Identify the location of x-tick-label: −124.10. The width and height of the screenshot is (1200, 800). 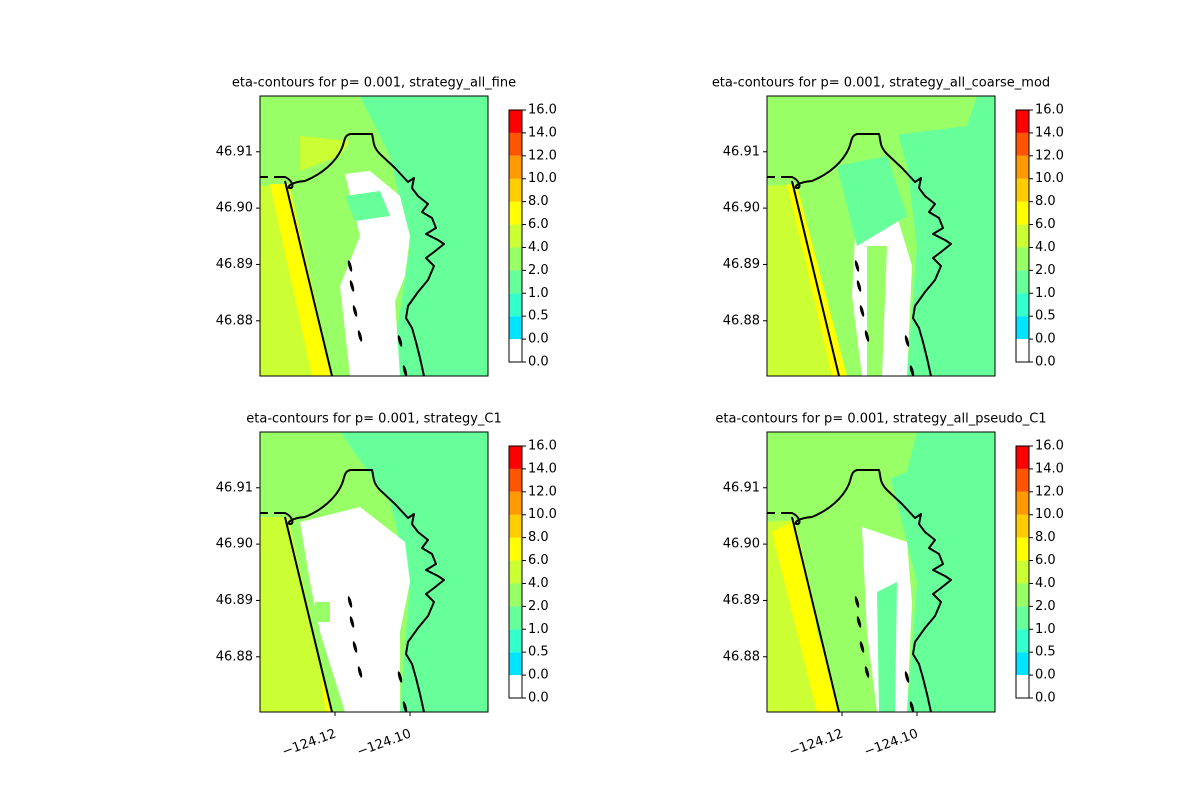
(384, 742).